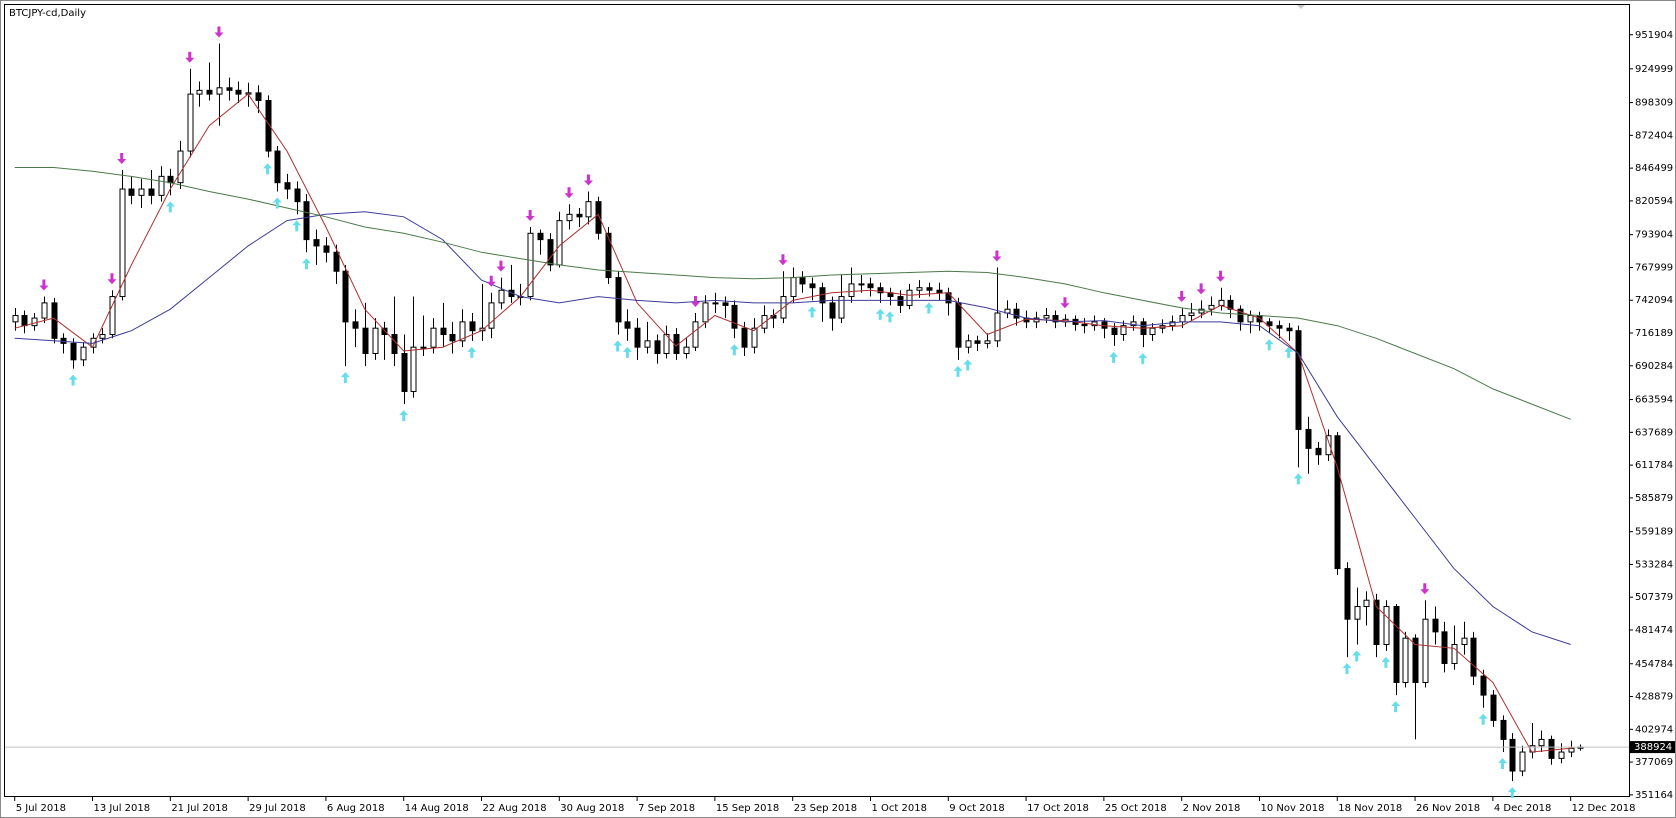  I want to click on x-tick-label: 29 Jul 2018, so click(277, 808).